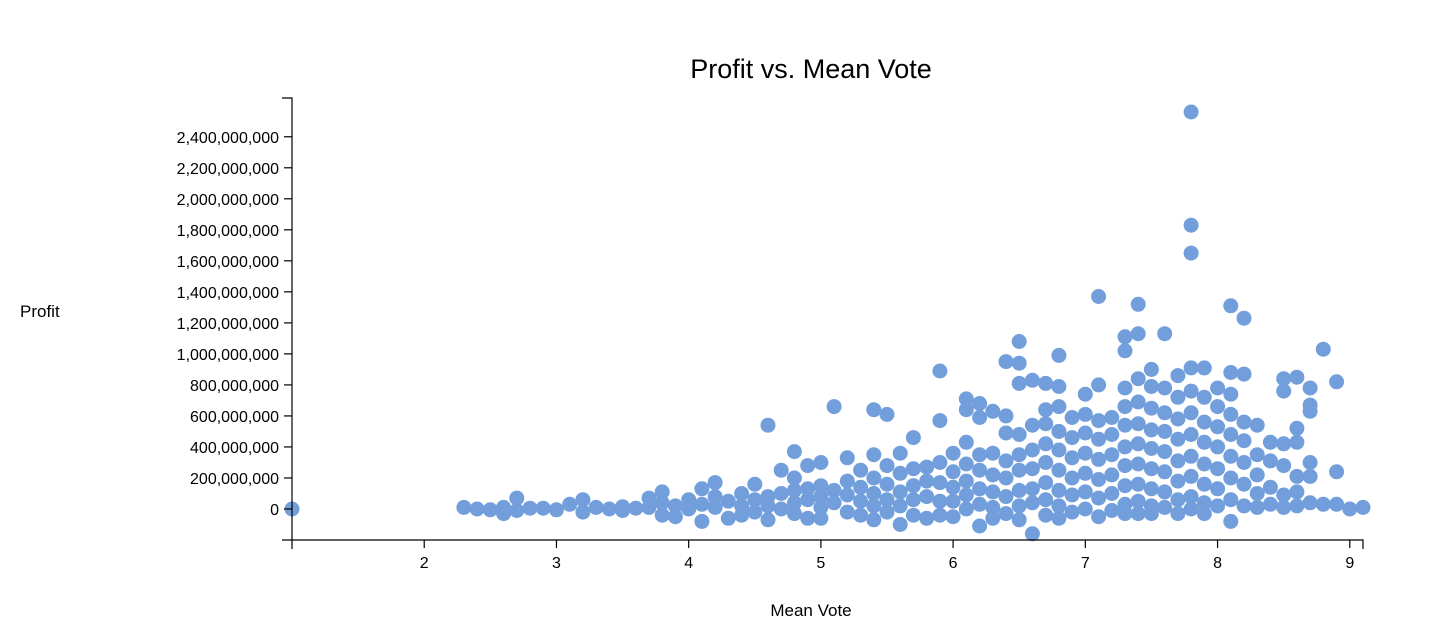 The height and width of the screenshot is (644, 1442). Describe the element at coordinates (1217, 563) in the screenshot. I see `x-tick-label: 8` at that location.